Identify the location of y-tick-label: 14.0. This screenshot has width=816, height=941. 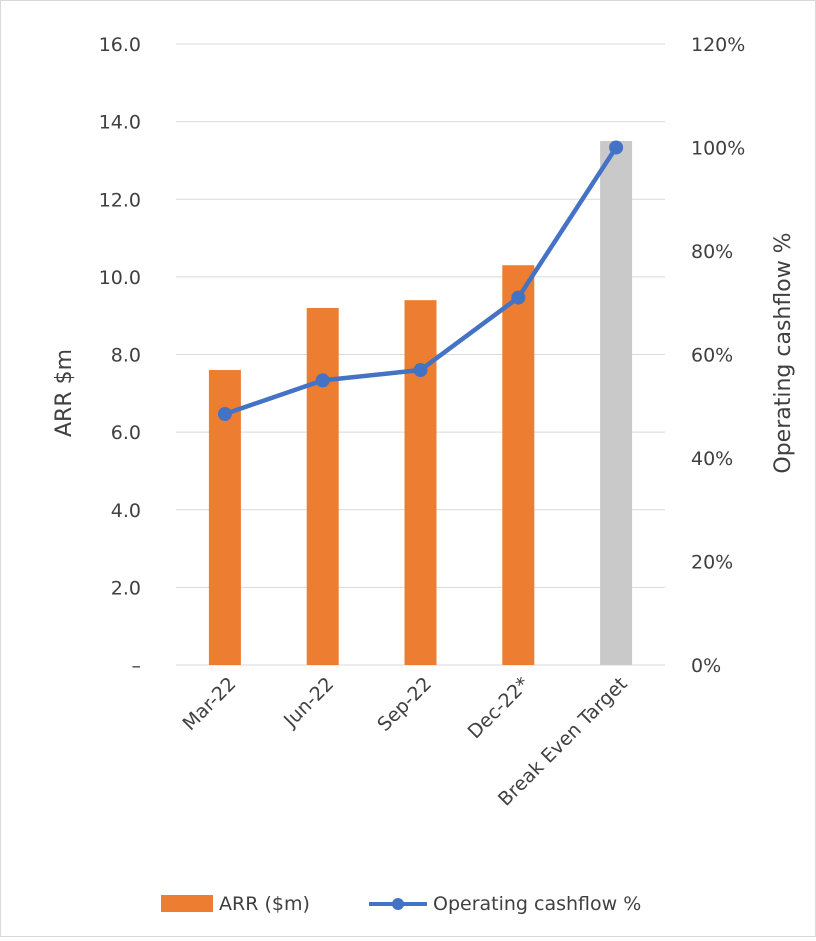
(120, 123).